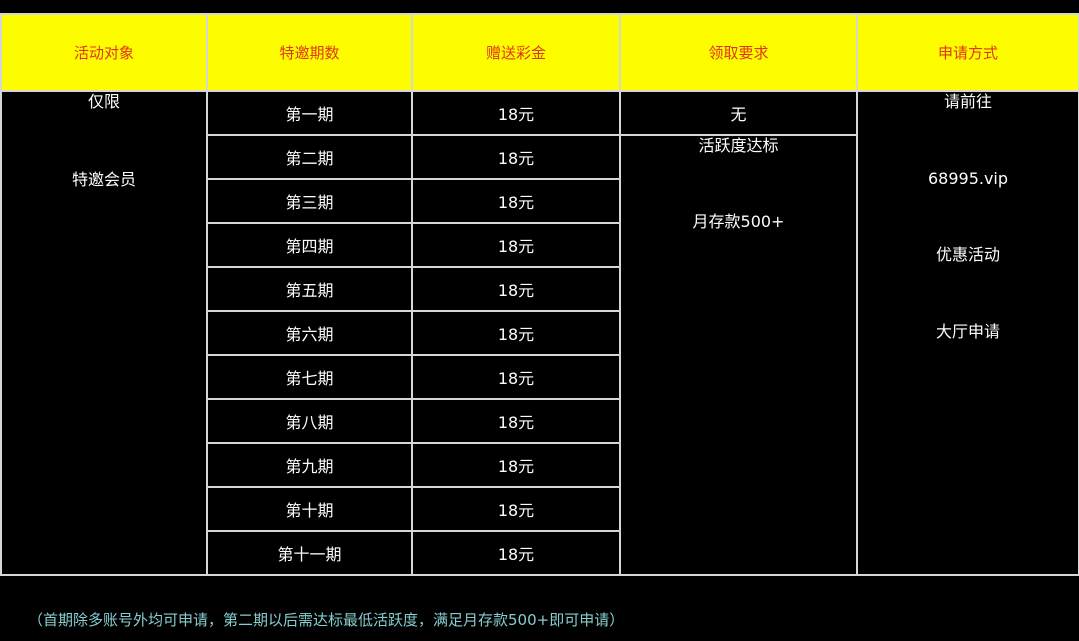 This screenshot has width=1079, height=641. I want to click on table-row: 第九期 18元, so click(540, 465).